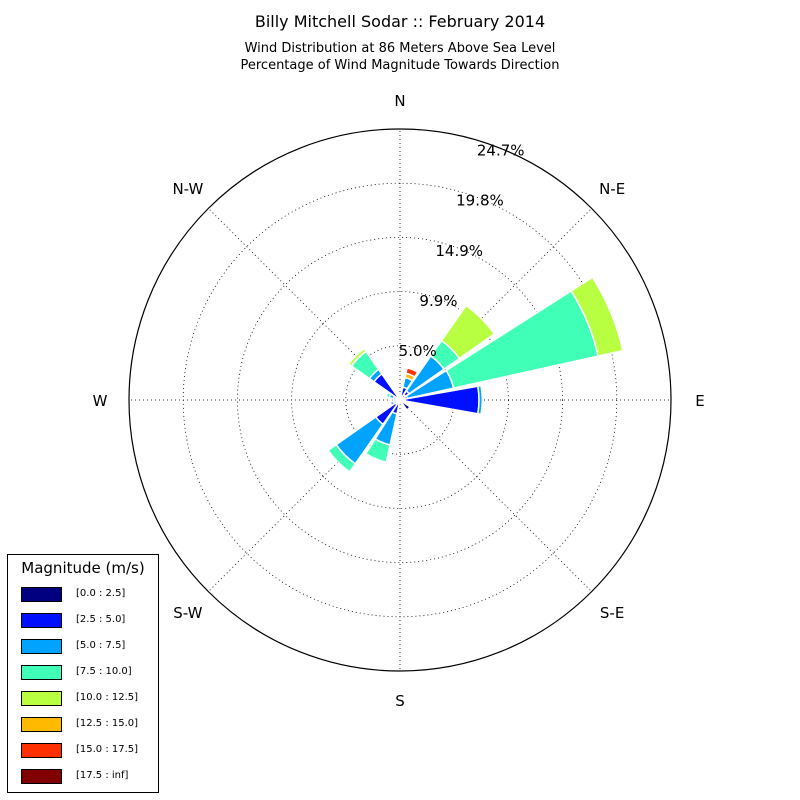 The image size is (800, 800). Describe the element at coordinates (480, 201) in the screenshot. I see `radial-tick-label: 19.8%` at that location.